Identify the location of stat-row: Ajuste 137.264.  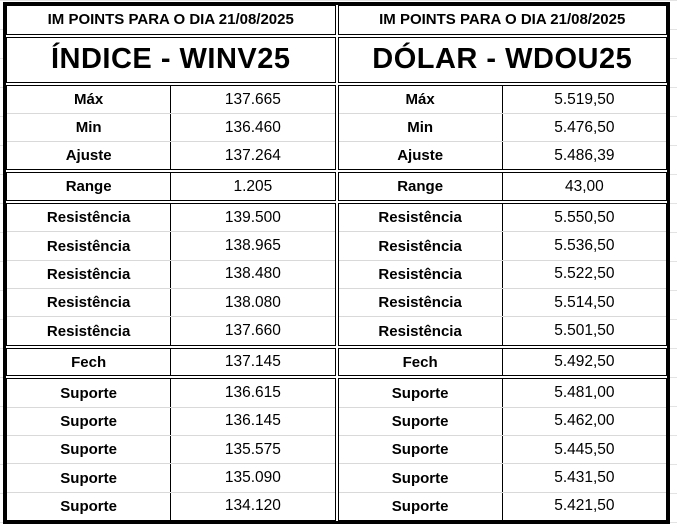
(171, 155).